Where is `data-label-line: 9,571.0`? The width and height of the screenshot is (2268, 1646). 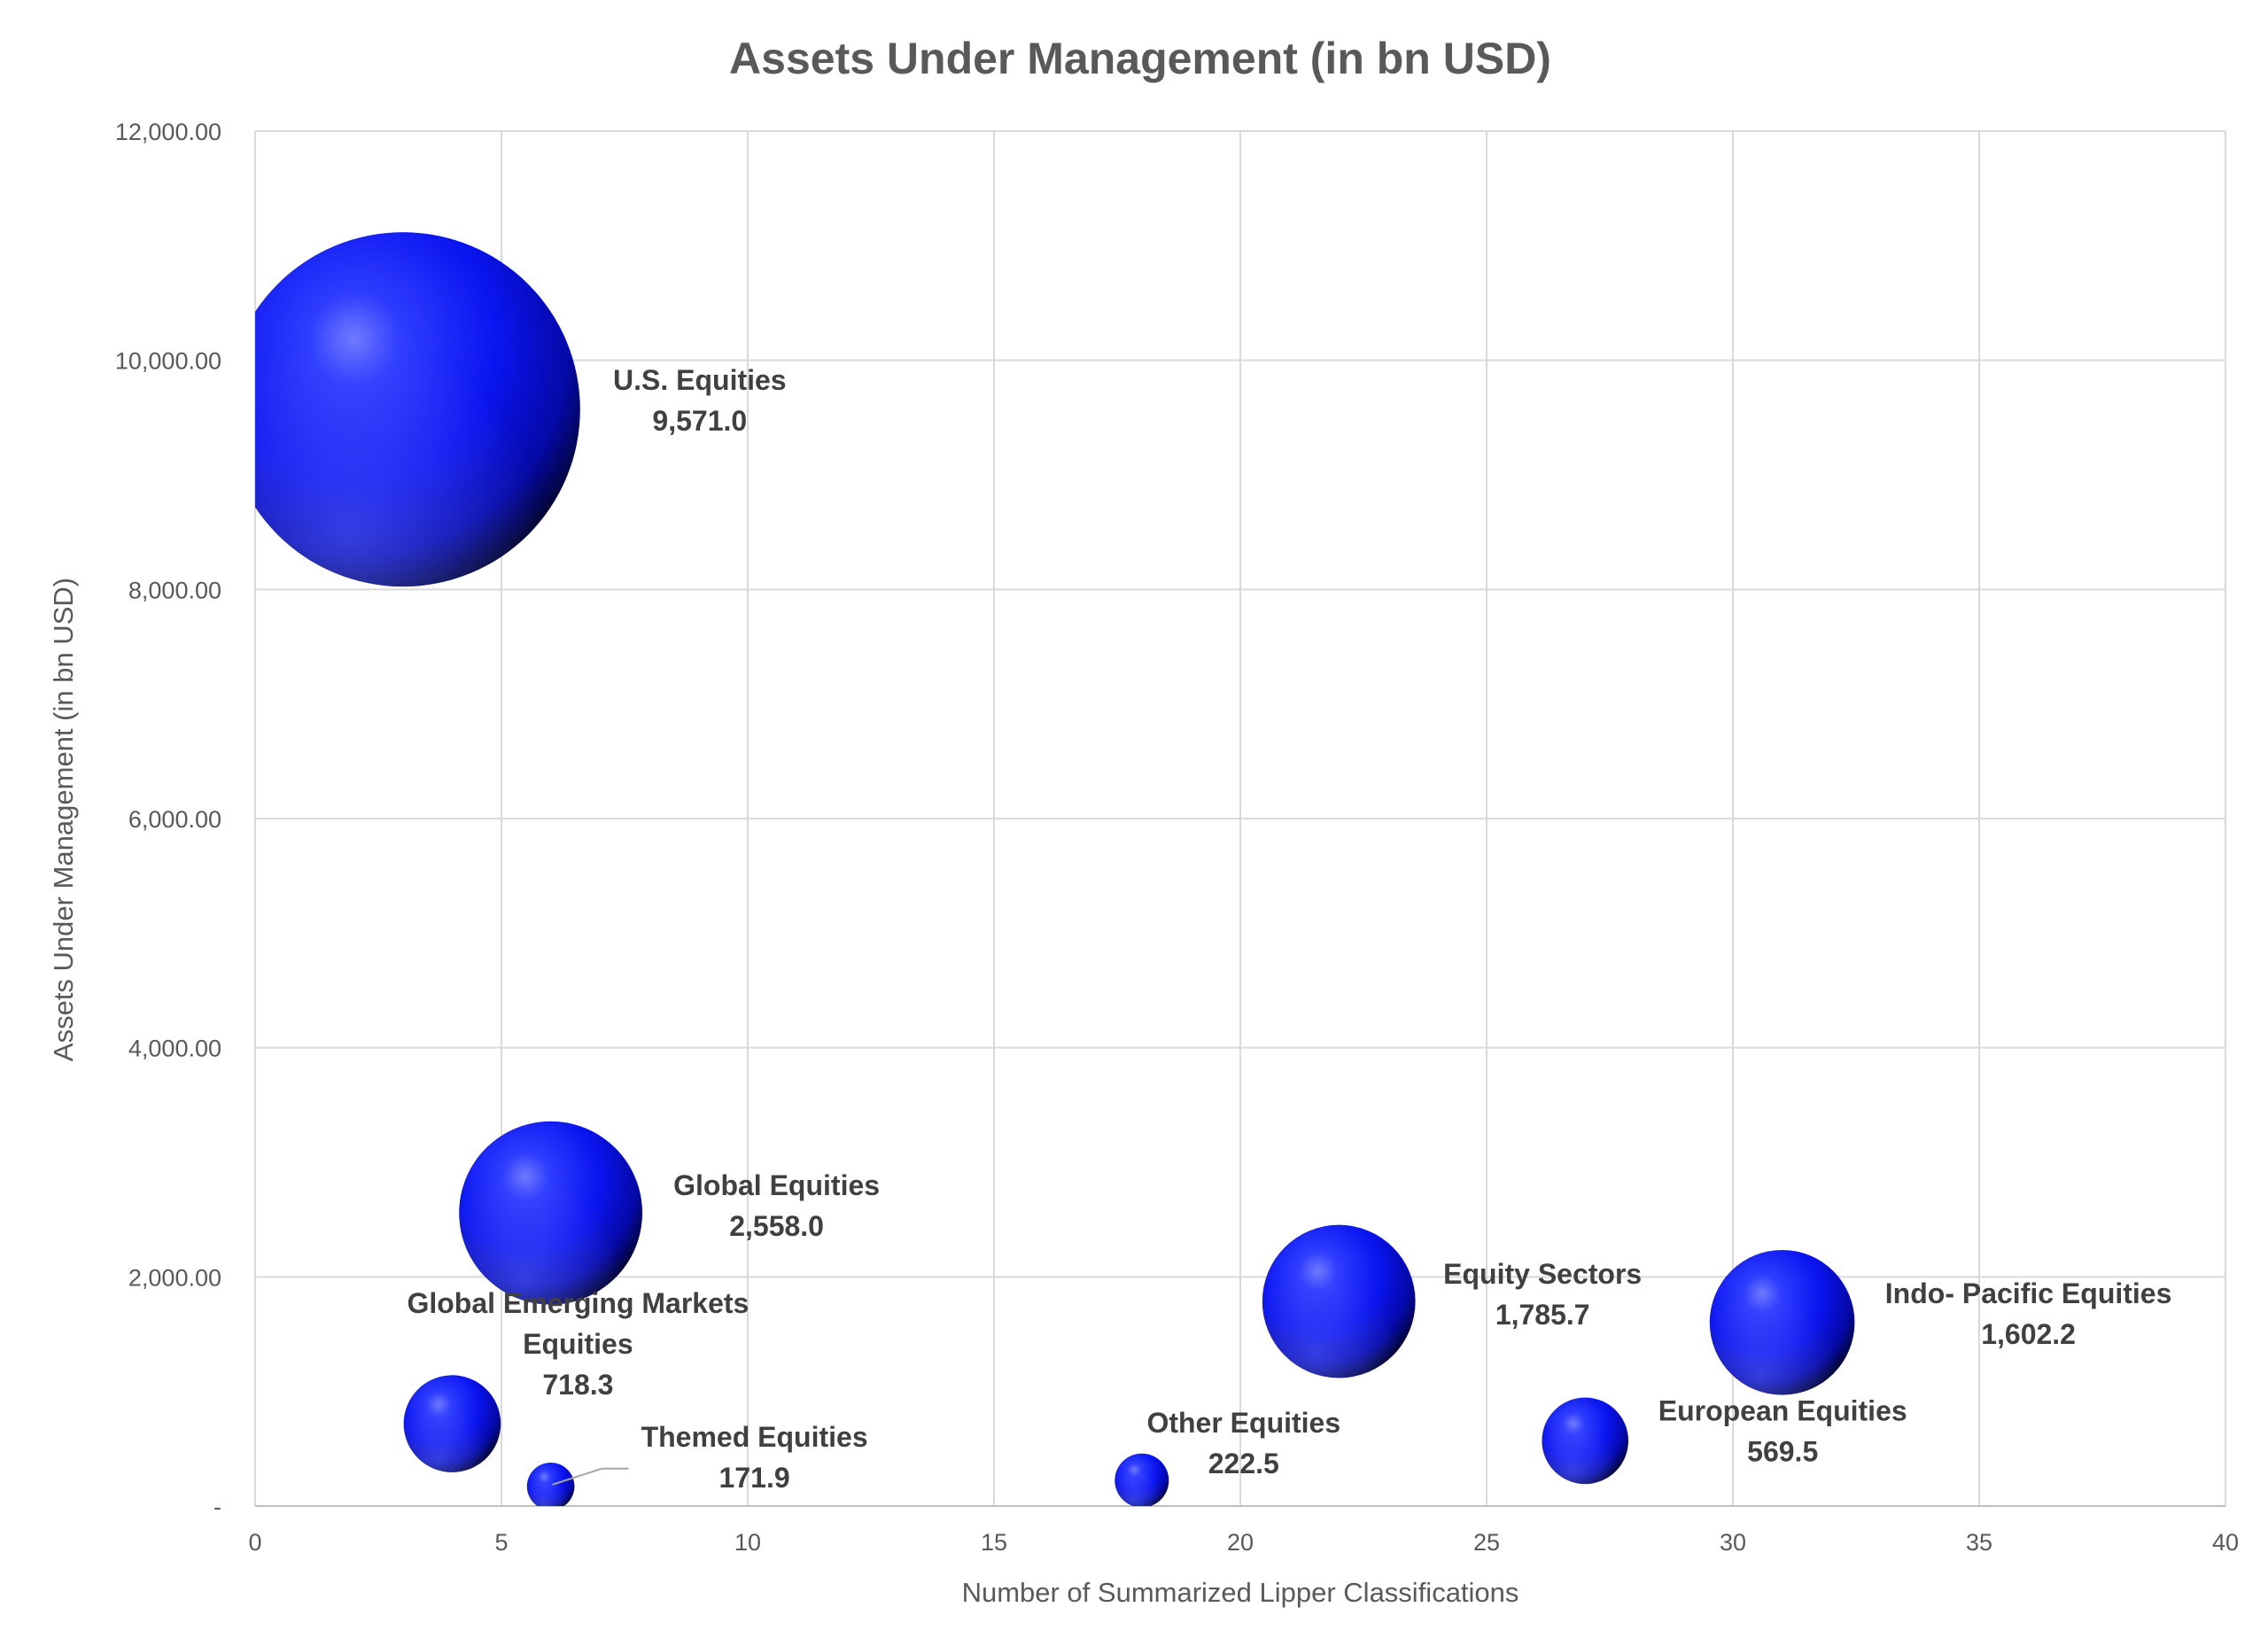
data-label-line: 9,571.0 is located at coordinates (699, 421).